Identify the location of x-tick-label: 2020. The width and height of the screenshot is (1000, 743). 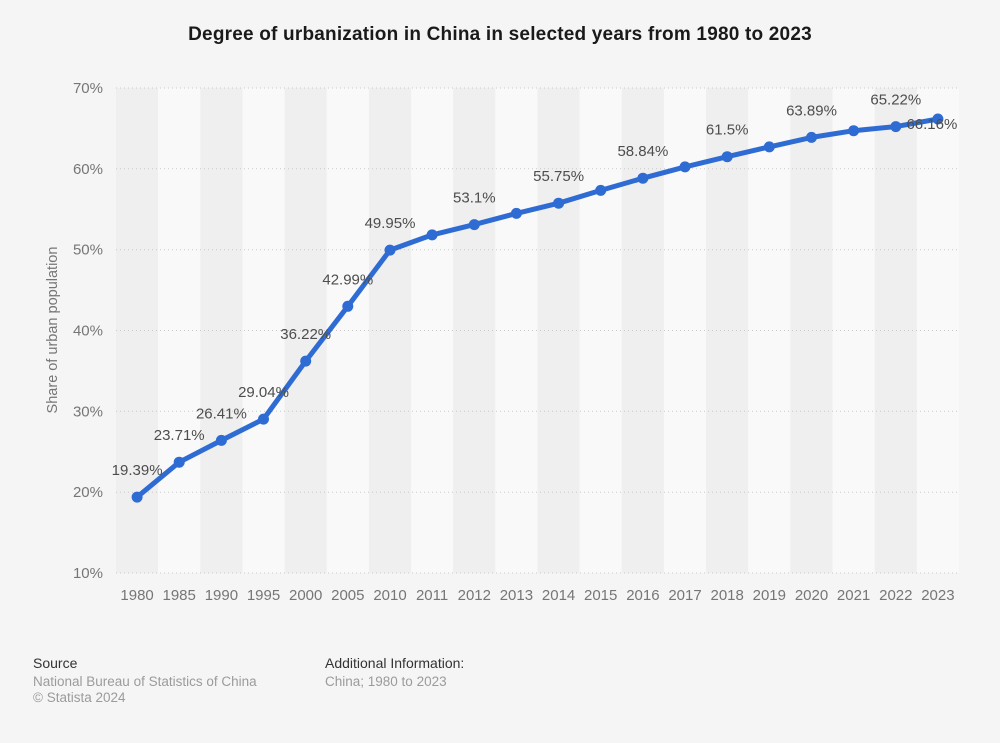
(811, 595).